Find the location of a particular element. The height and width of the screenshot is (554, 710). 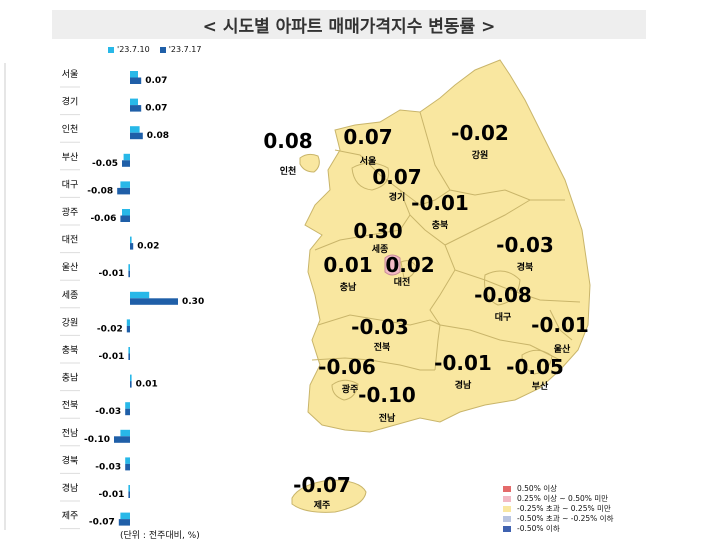

jeju-island is located at coordinates (329, 496).